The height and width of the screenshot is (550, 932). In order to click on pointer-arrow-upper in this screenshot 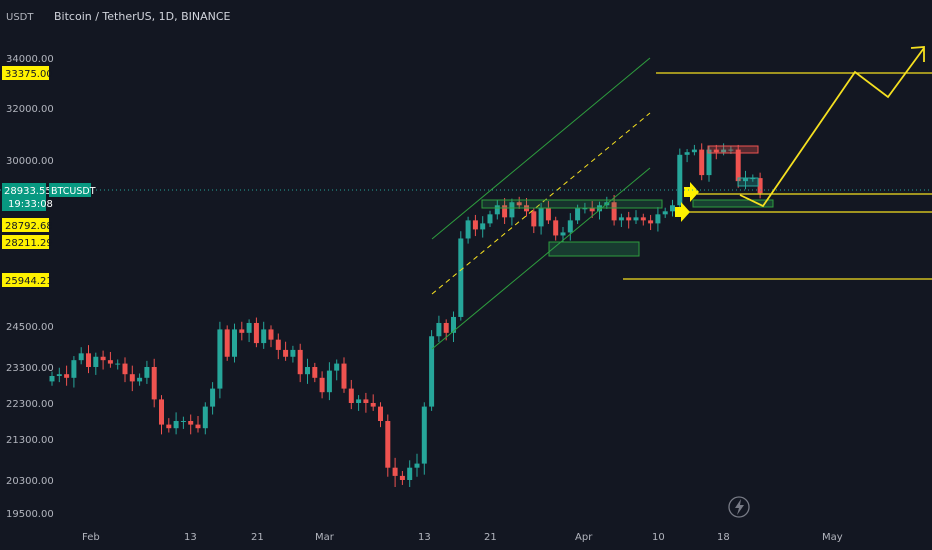, I will do `click(691, 192)`.